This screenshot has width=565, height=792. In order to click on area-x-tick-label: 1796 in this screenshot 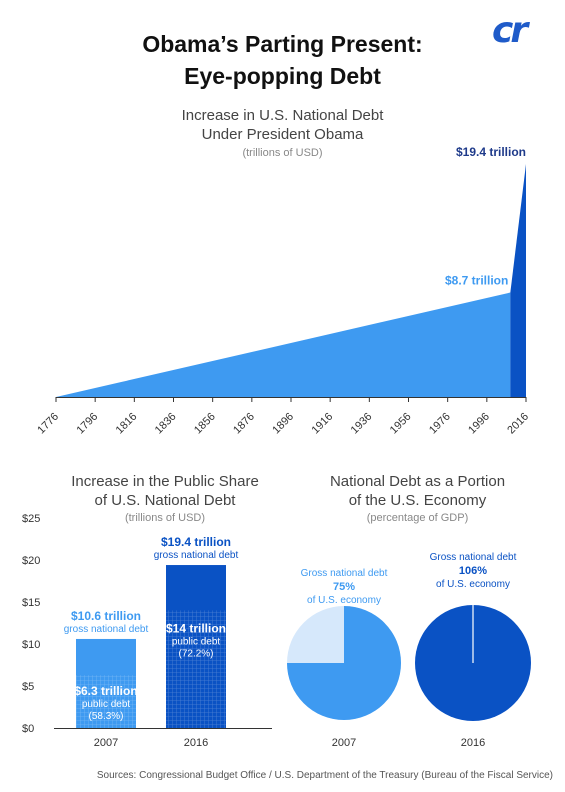, I will do `click(87, 424)`.